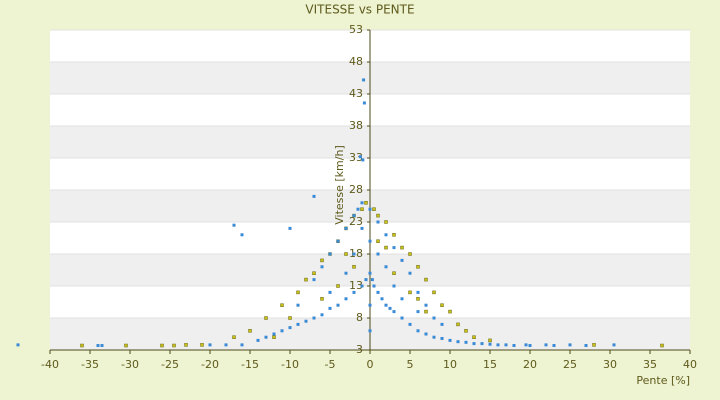 This screenshot has width=720, height=400. I want to click on x-tick-label: 20, so click(530, 364).